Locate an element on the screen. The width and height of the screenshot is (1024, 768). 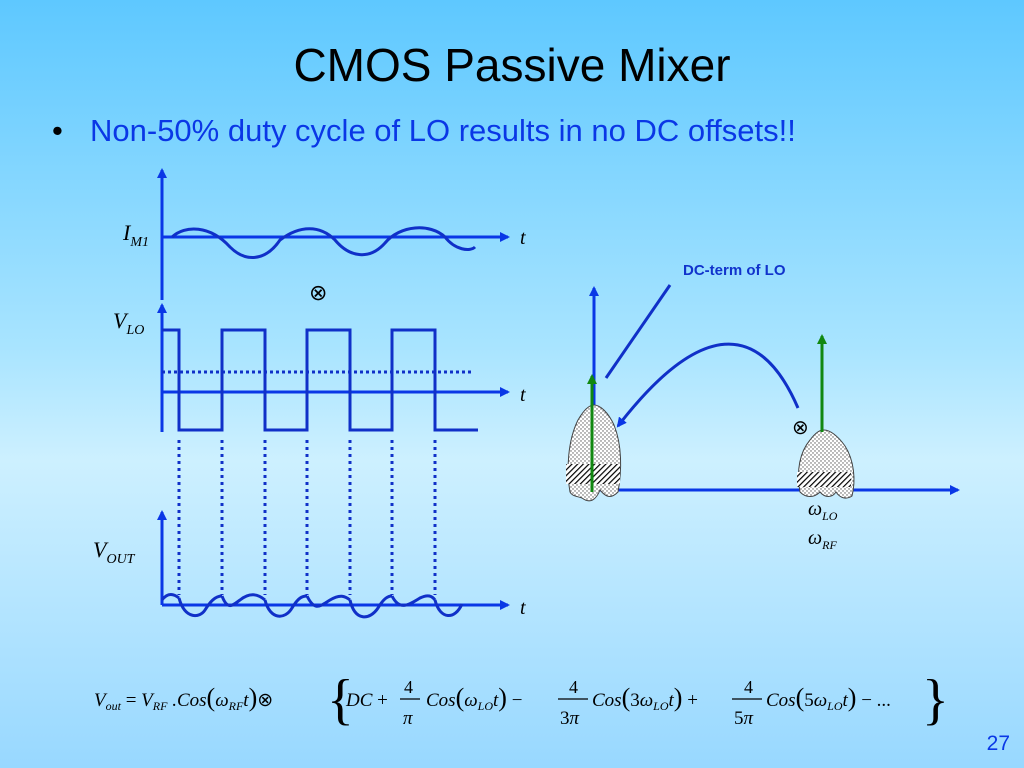
svg-text: DC + is located at coordinates (366, 700).